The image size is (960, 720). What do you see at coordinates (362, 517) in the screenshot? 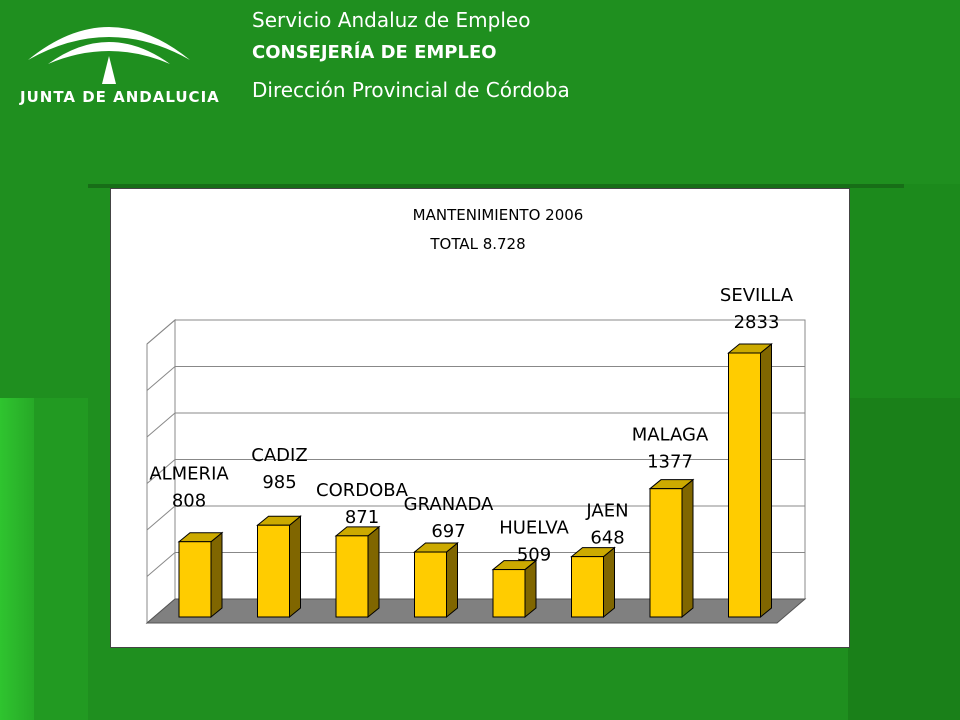
I see `value-label: 871` at bounding box center [362, 517].